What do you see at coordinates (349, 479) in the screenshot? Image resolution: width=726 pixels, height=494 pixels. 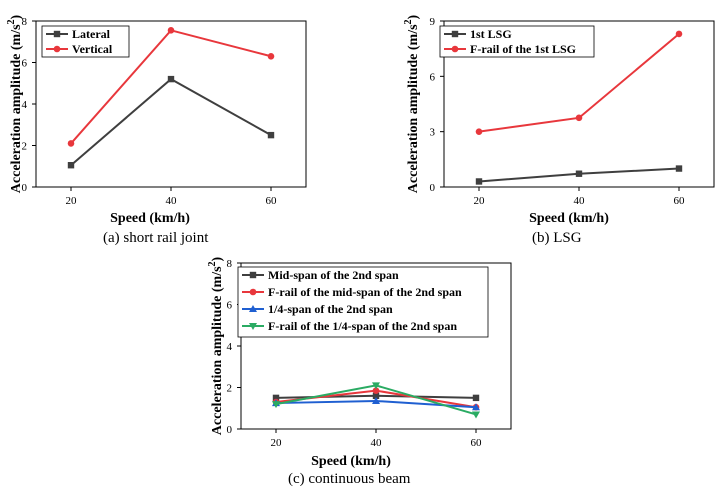 I see `caption-c: (c) continuous beam` at bounding box center [349, 479].